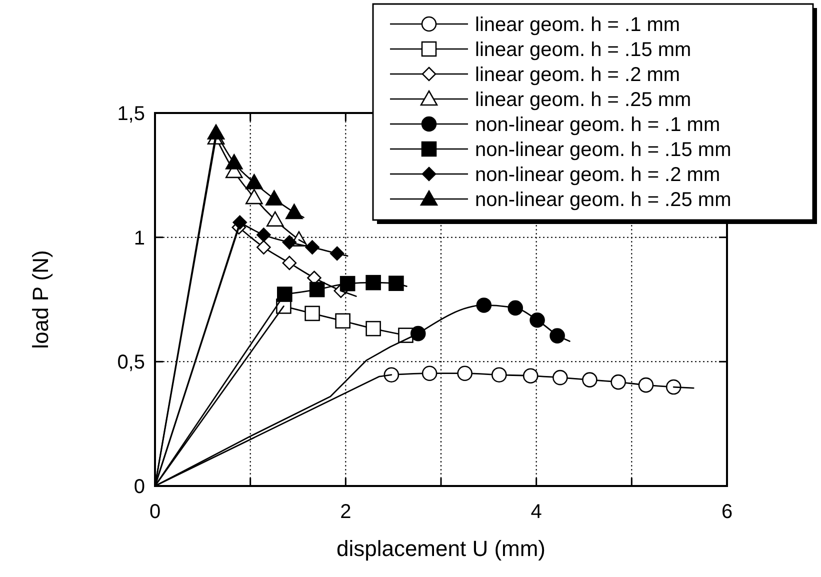  I want to click on y-tick-label: 1, so click(139, 238).